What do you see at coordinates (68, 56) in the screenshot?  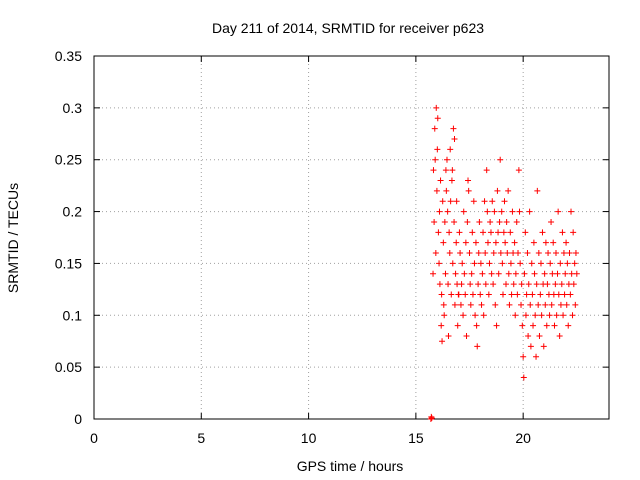 I see `y-tick-label: 0.35` at bounding box center [68, 56].